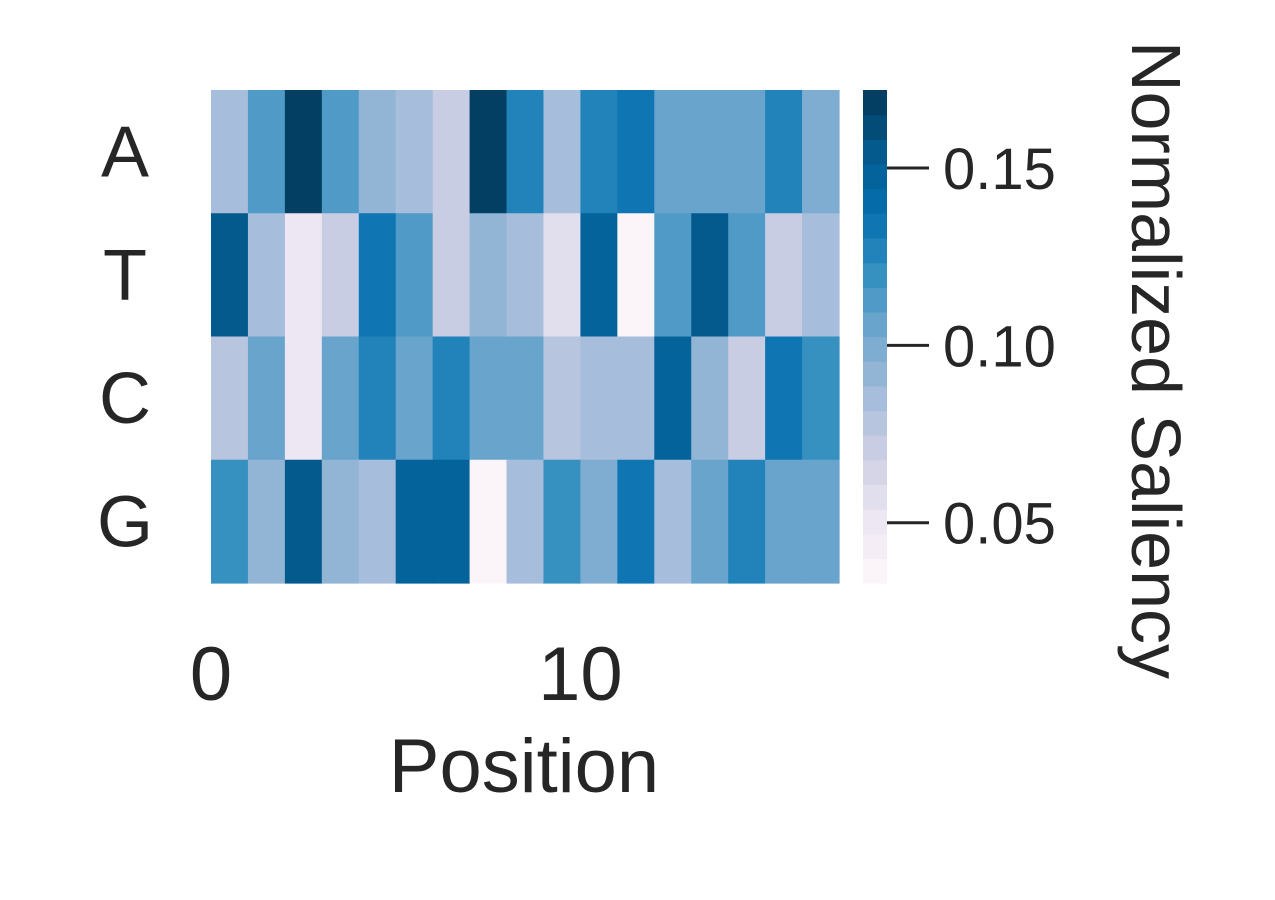 This screenshot has height=900, width=1275. Describe the element at coordinates (999, 524) in the screenshot. I see `colorbar-tick-label-0.05: 0.05` at that location.